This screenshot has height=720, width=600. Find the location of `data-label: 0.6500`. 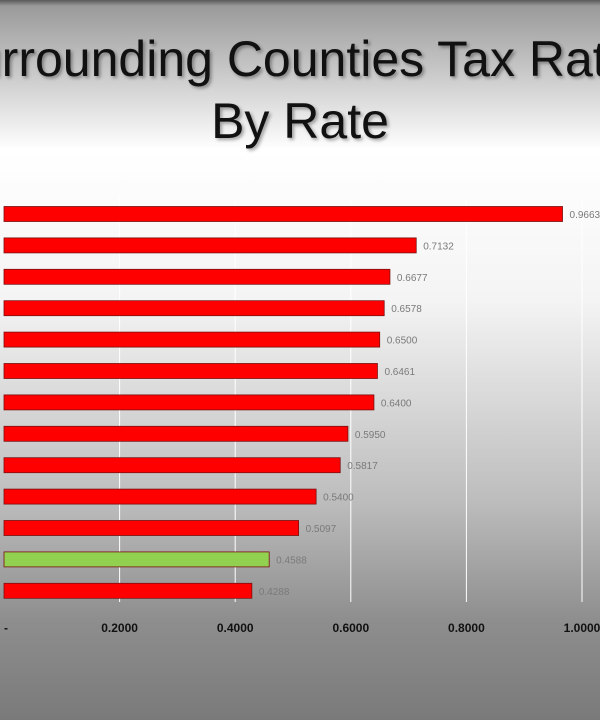

data-label: 0.6500 is located at coordinates (402, 341).